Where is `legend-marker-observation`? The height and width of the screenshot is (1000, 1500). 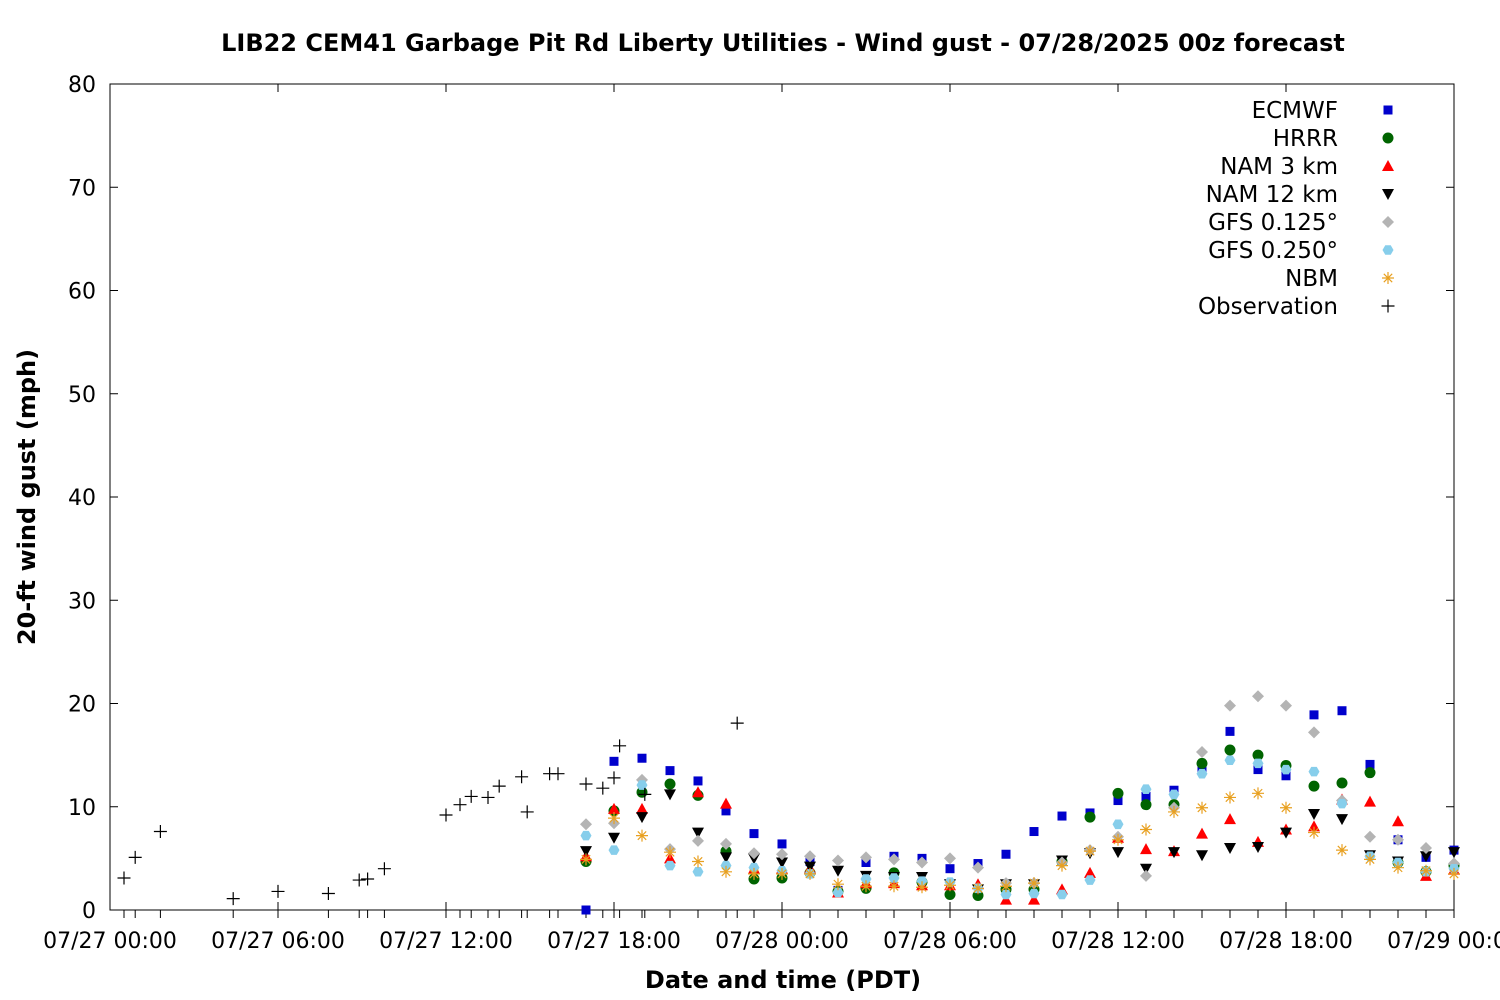 legend-marker-observation is located at coordinates (1388, 306).